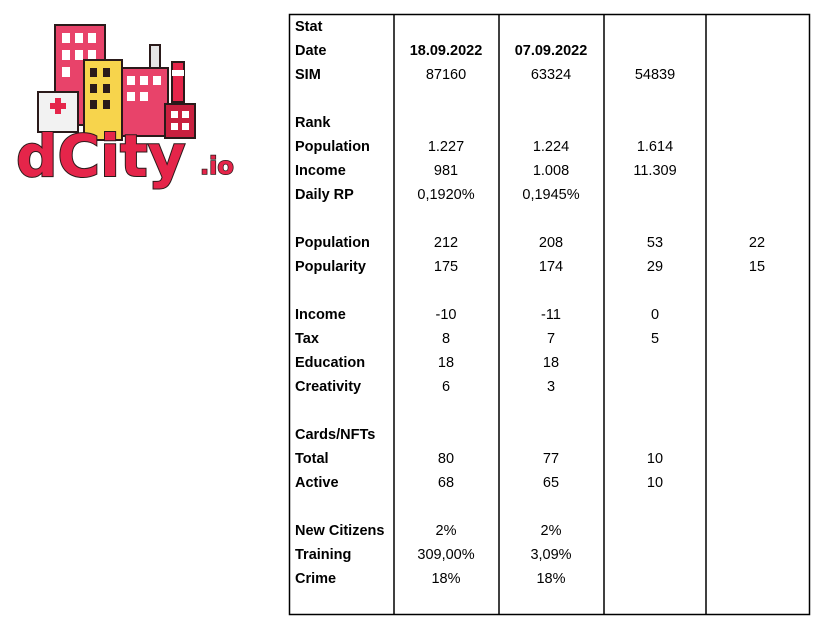 This screenshot has width=818, height=620. Describe the element at coordinates (446, 387) in the screenshot. I see `cell: 6` at that location.